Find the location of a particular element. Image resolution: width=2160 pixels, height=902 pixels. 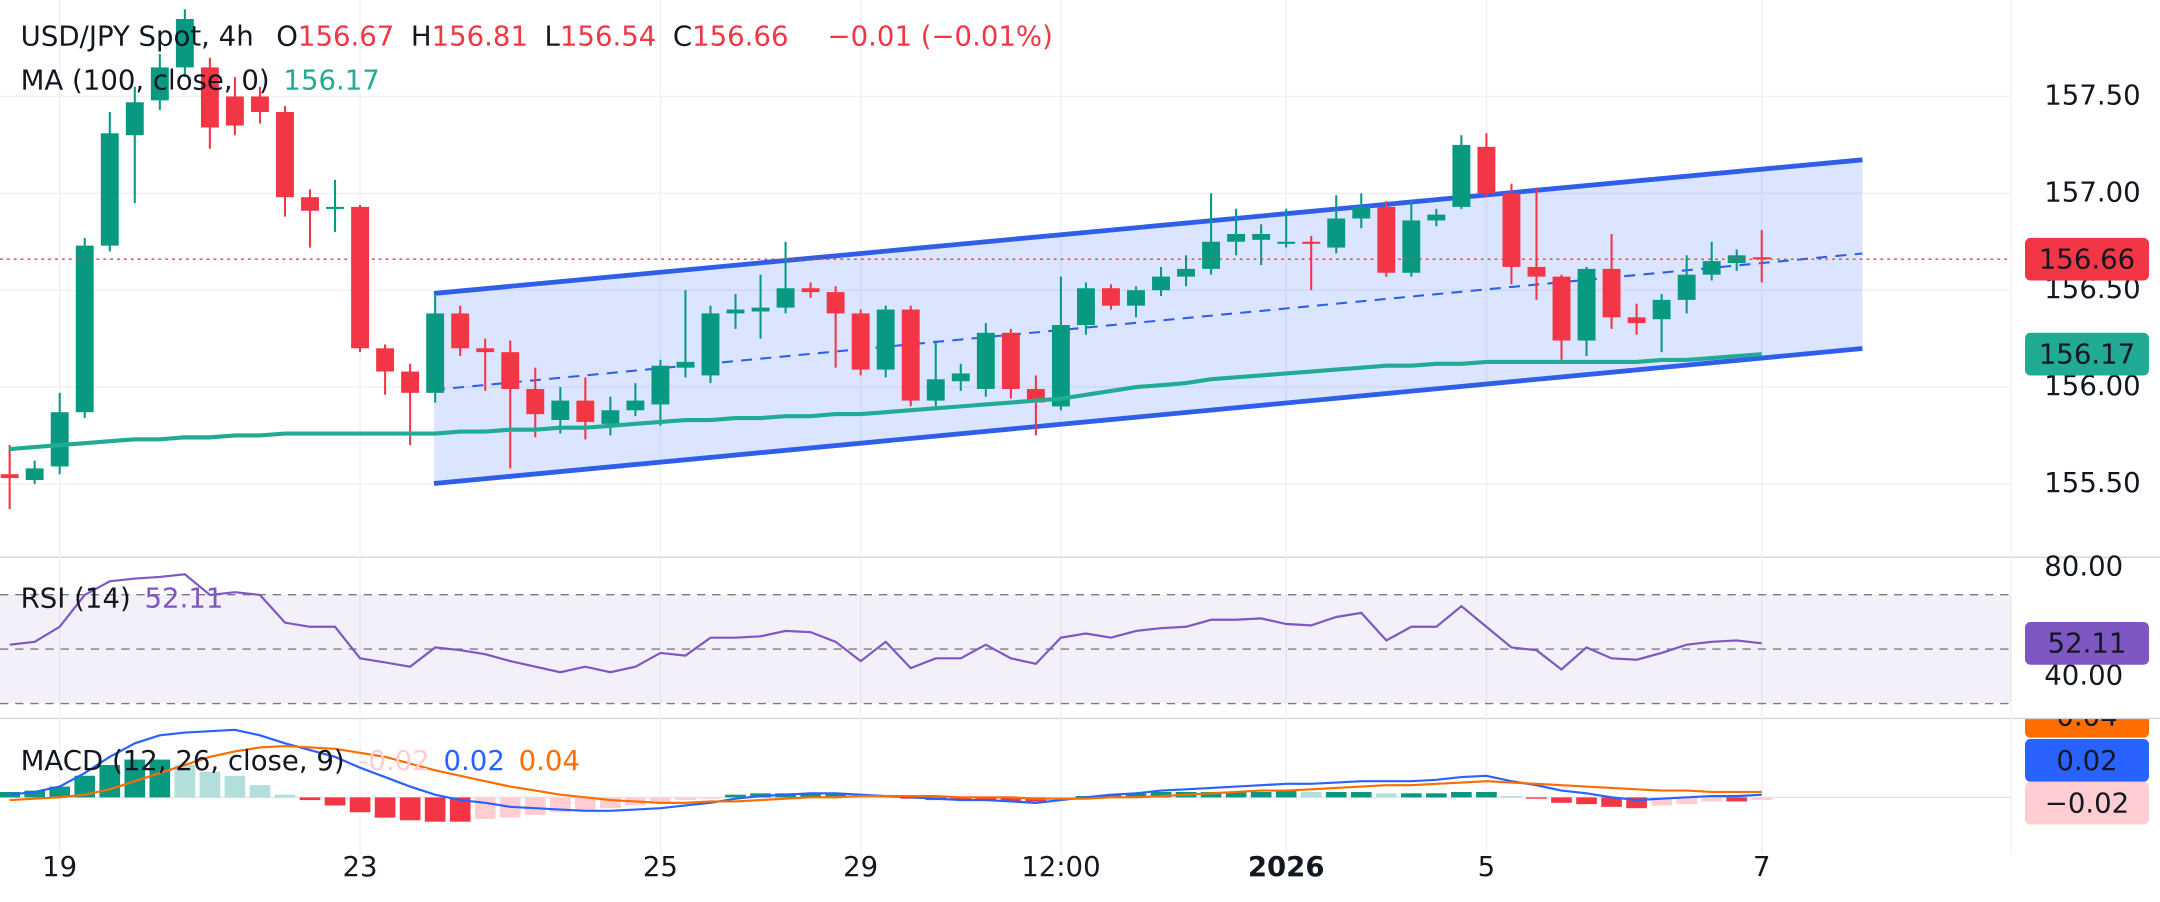

x-tick-label: 23 is located at coordinates (360, 867).